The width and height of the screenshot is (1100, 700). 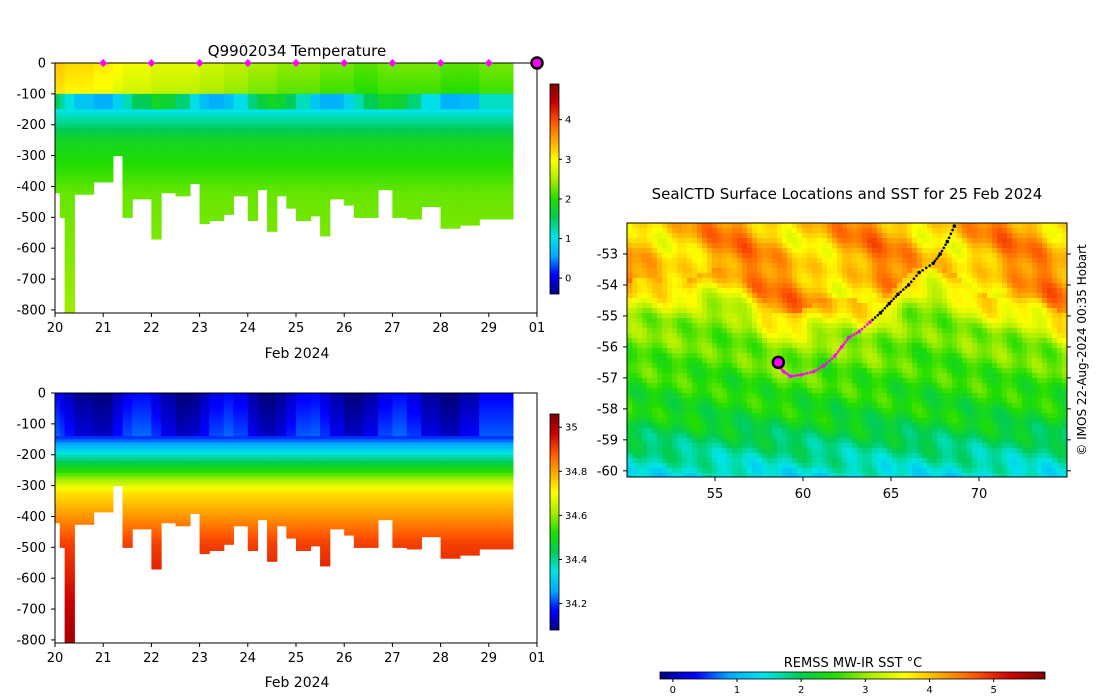 What do you see at coordinates (35, 517) in the screenshot?
I see `salinity-y-axis: 0-100-200-300-400-500-600-700-800` at bounding box center [35, 517].